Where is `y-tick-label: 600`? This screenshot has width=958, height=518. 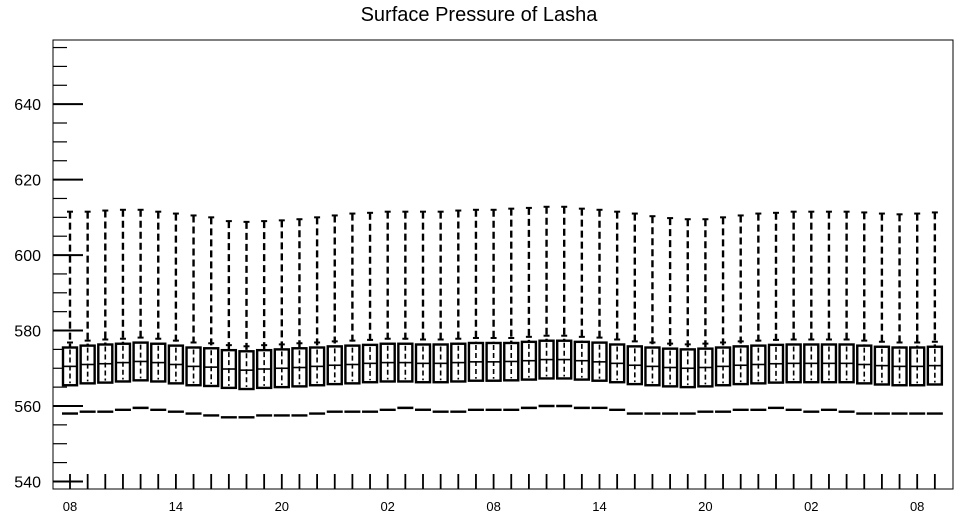 y-tick-label: 600 is located at coordinates (27, 256).